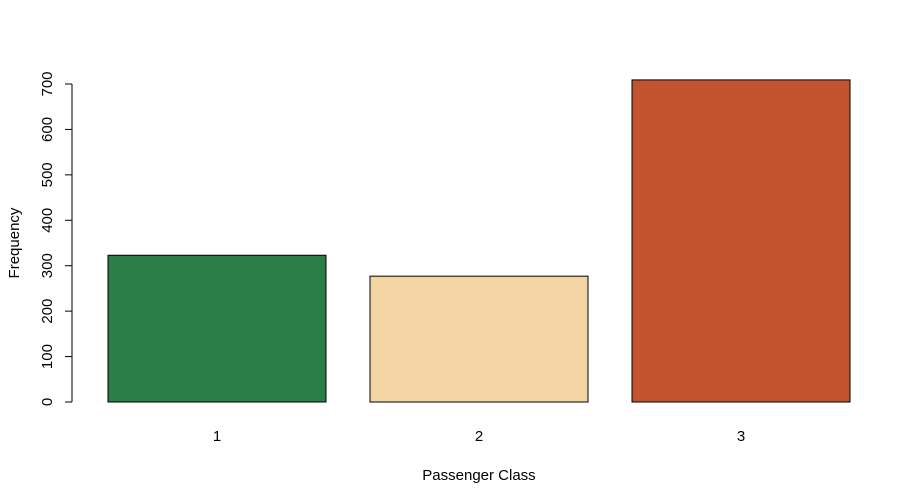  I want to click on y-tick-label: 300, so click(47, 265).